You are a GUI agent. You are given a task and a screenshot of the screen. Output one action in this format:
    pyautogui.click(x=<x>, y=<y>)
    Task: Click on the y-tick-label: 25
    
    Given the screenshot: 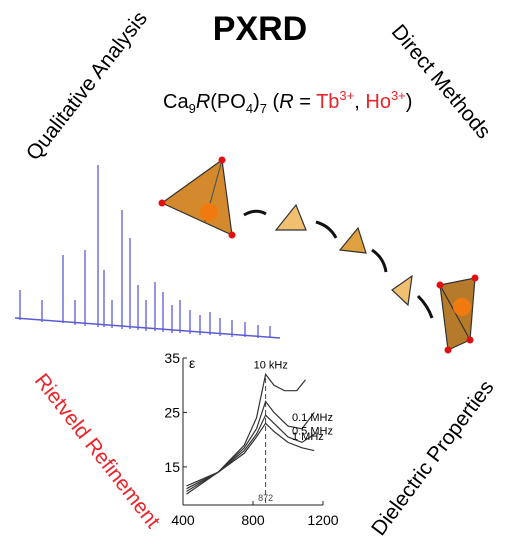 What is the action you would take?
    pyautogui.click(x=172, y=412)
    